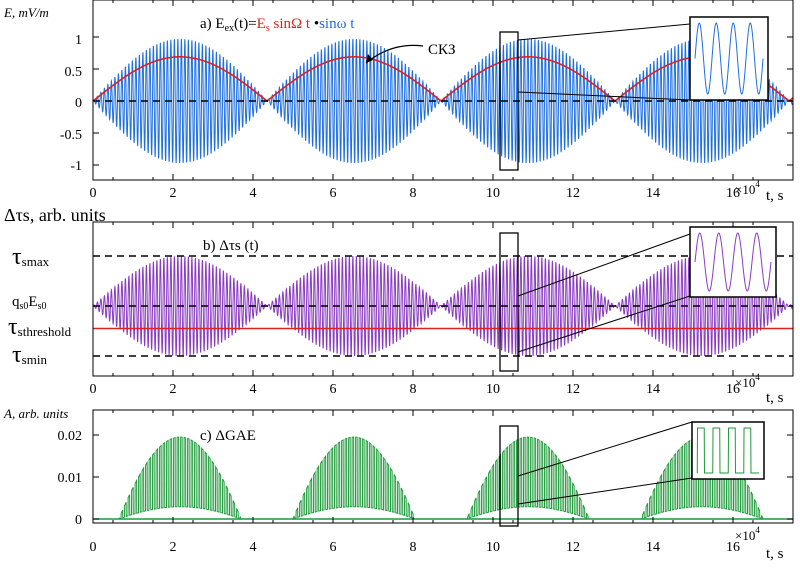  I want to click on annotation-label: СКЗ, so click(442, 50).